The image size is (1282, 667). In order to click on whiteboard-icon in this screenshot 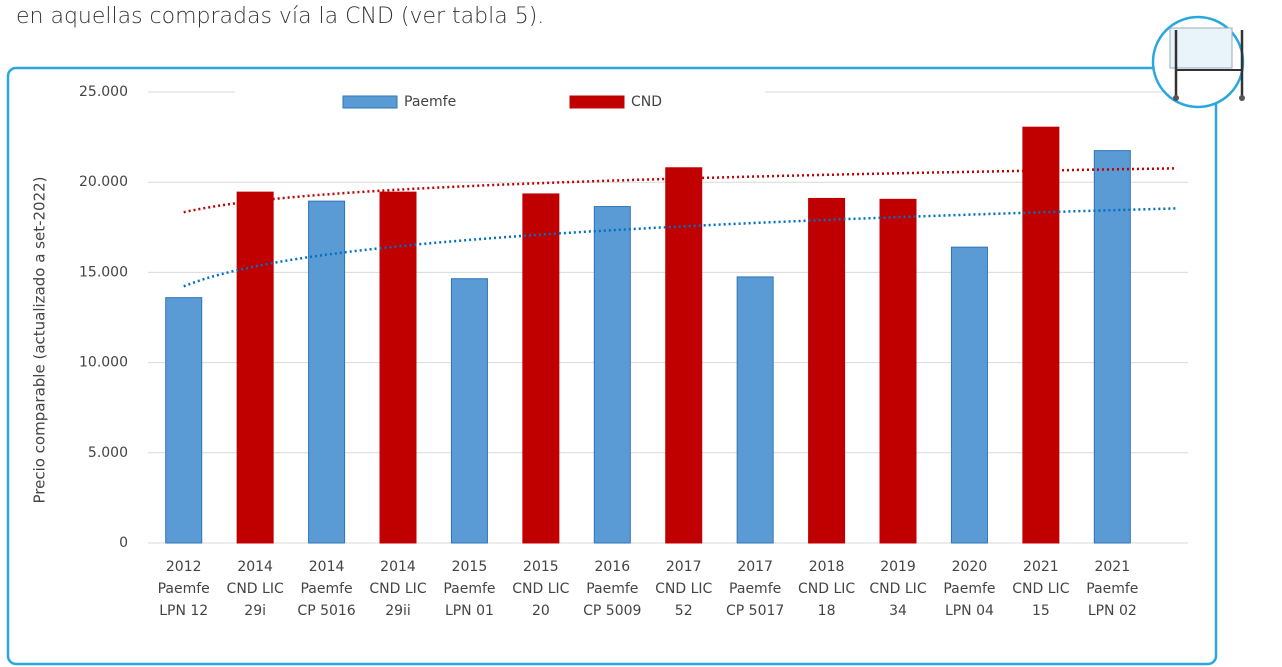, I will do `click(1198, 62)`.